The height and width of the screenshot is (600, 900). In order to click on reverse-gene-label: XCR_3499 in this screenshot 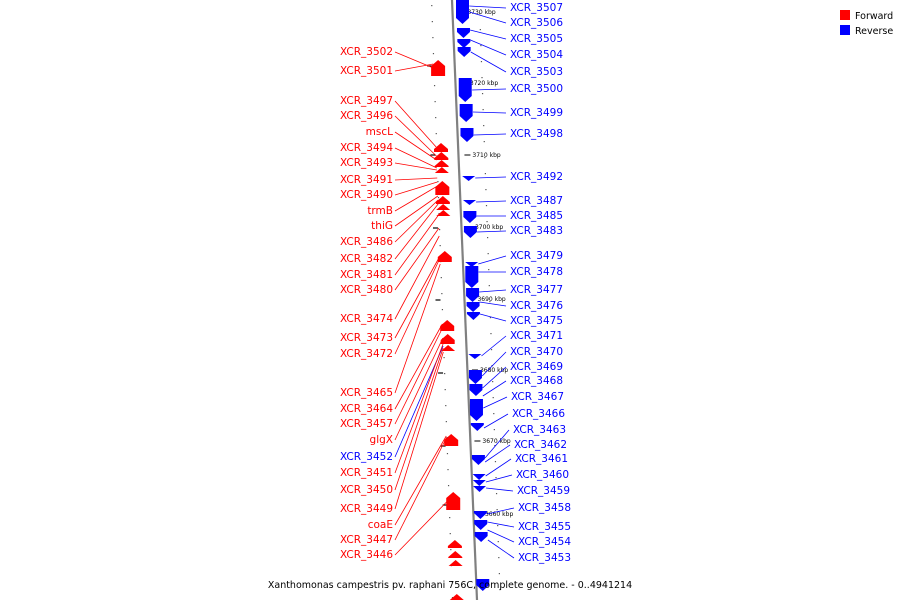, I will do `click(536, 113)`.